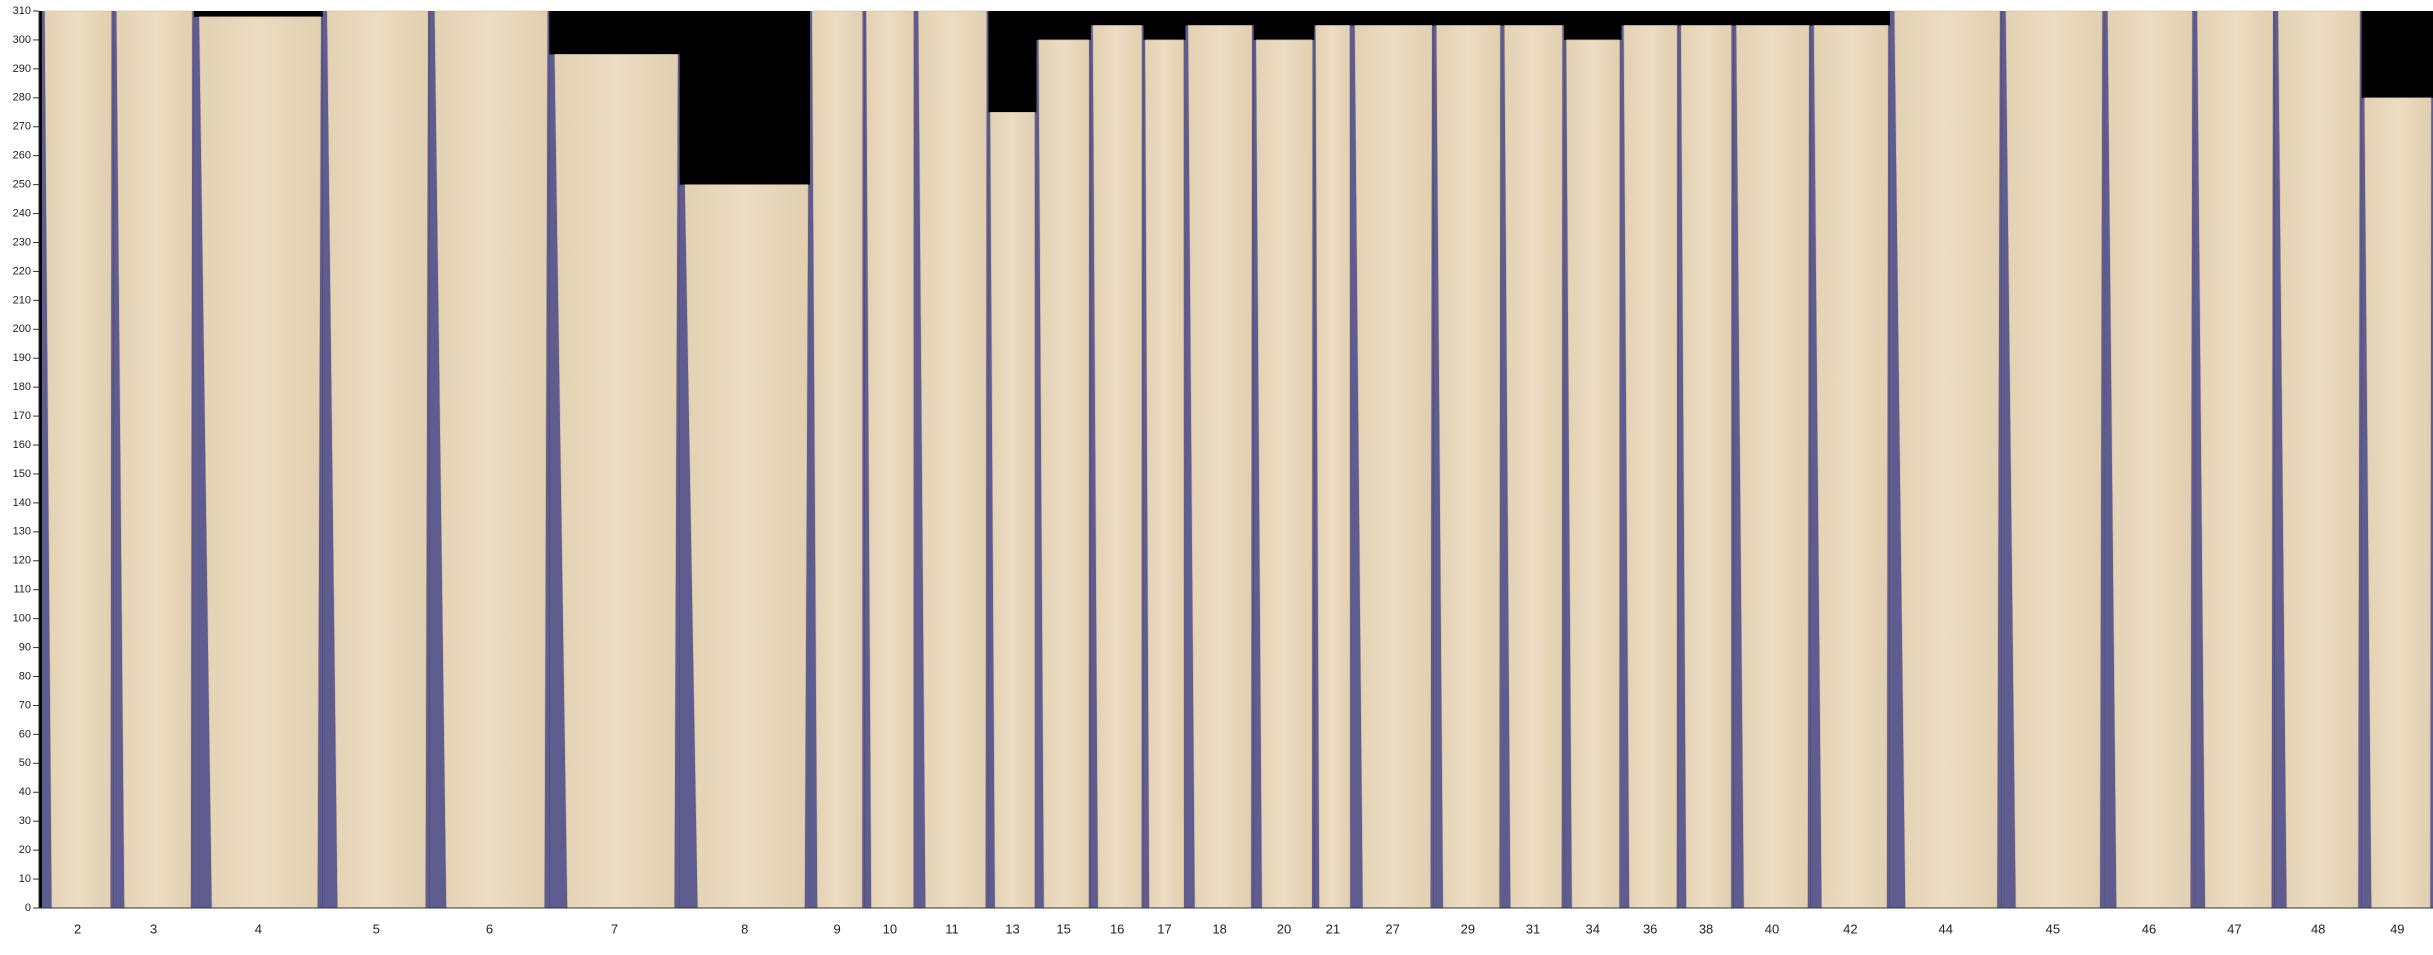 This screenshot has width=2433, height=955. Describe the element at coordinates (2397, 928) in the screenshot. I see `strip-label: 49` at that location.